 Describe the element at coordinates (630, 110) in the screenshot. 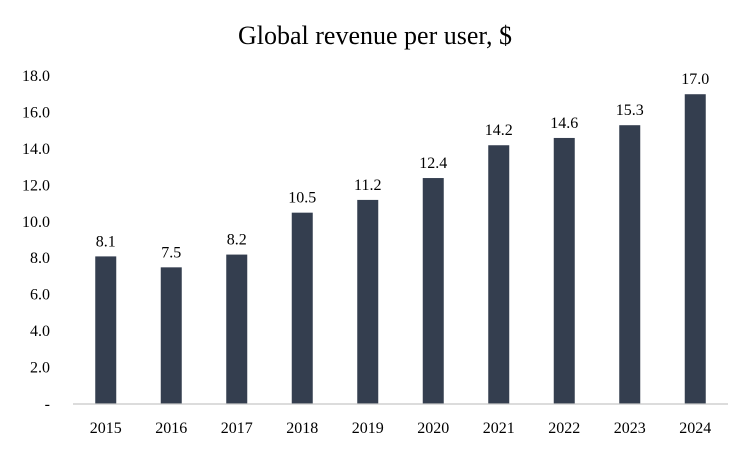

I see `data-label: 15.3` at that location.